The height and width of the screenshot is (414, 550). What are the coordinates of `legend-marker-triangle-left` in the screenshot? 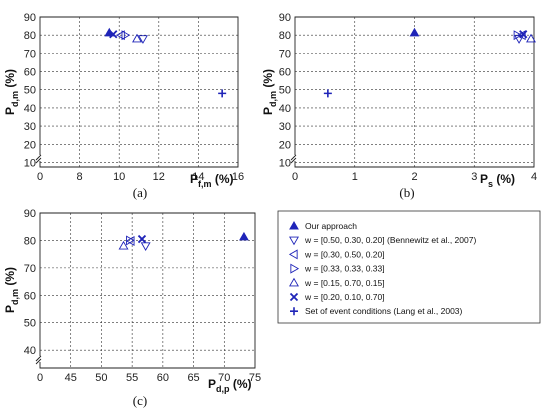 It's located at (293, 254).